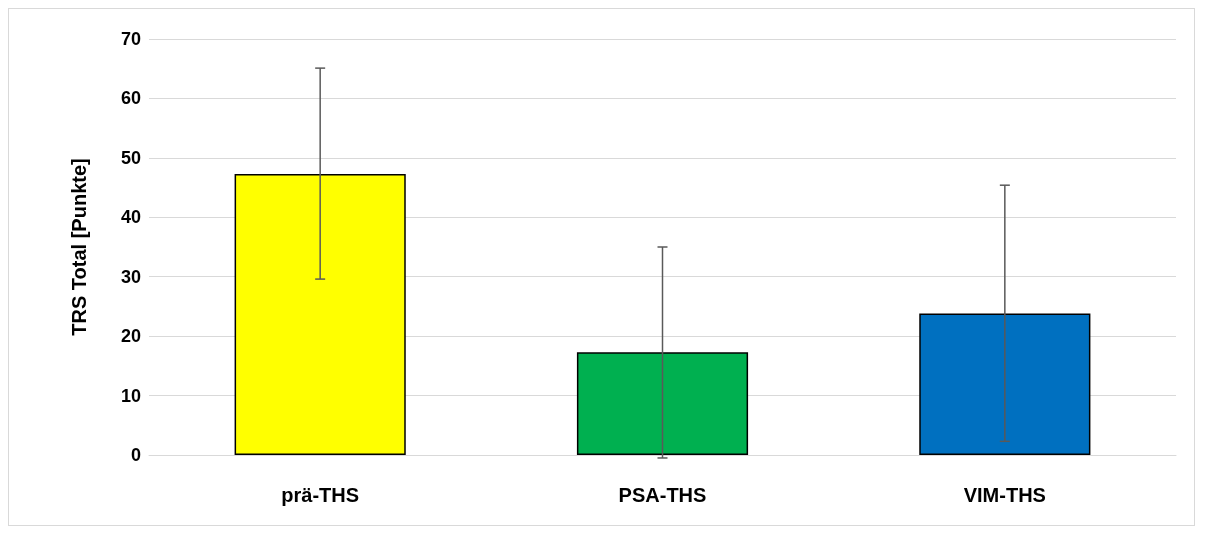 The height and width of the screenshot is (536, 1205). What do you see at coordinates (130, 39) in the screenshot?
I see `y-tick-label: 70` at bounding box center [130, 39].